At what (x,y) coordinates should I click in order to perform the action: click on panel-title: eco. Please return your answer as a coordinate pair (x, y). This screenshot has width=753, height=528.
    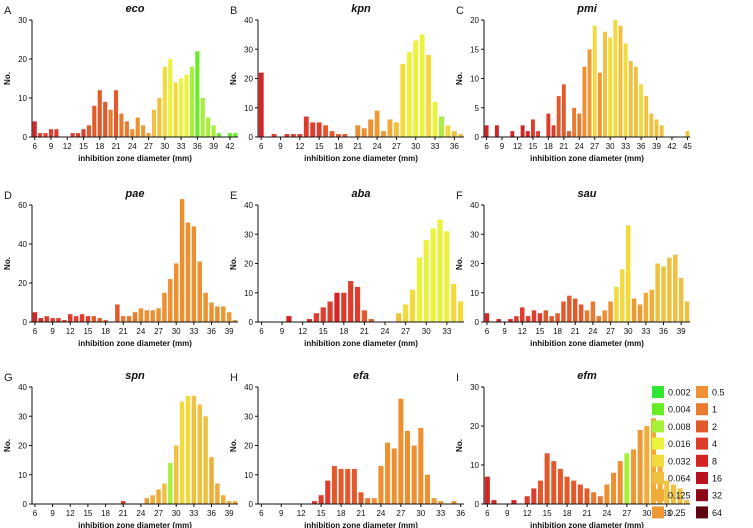
    Looking at the image, I should click on (135, 9).